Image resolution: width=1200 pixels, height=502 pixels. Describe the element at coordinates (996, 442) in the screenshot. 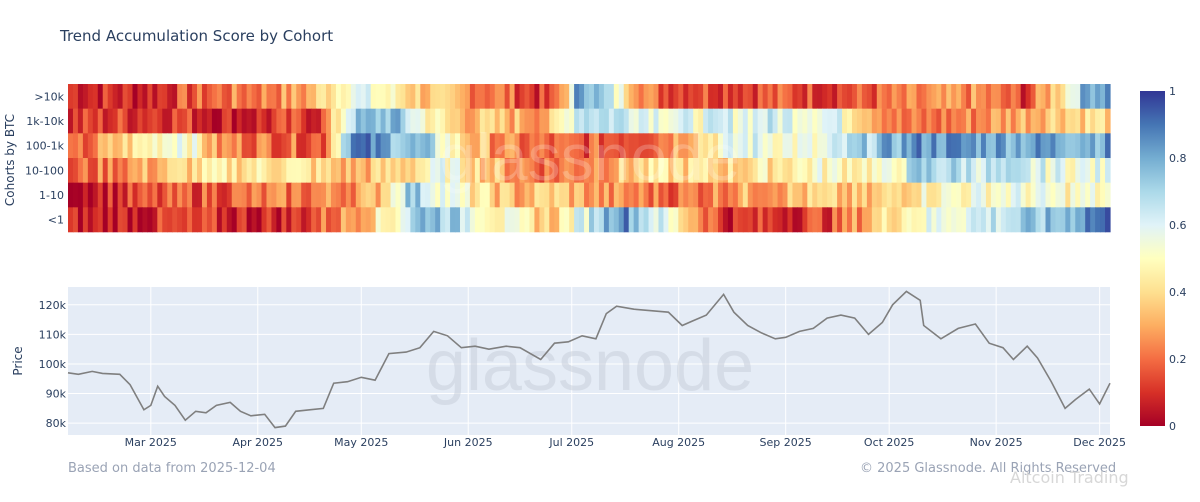

I see `price-x-tick-label: Nov 2025` at that location.